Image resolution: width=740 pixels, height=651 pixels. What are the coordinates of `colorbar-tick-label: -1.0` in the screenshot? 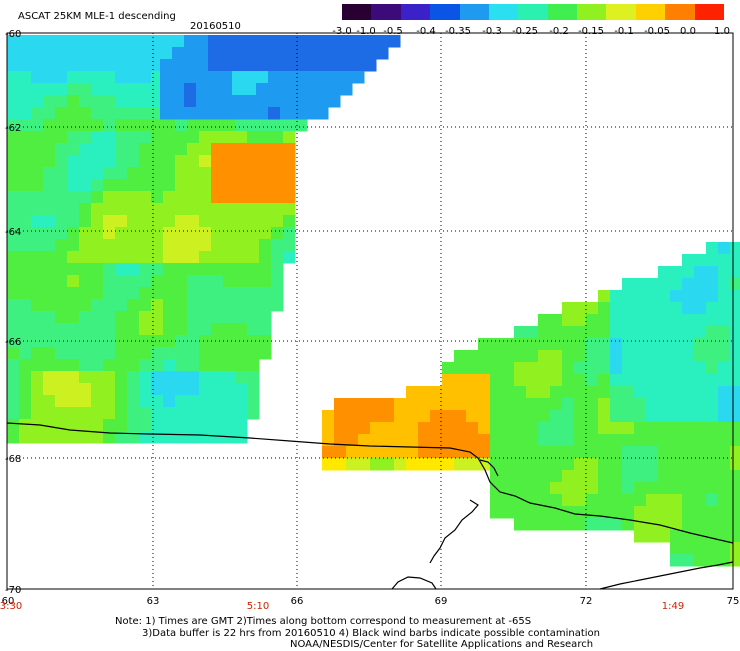 It's located at (366, 31).